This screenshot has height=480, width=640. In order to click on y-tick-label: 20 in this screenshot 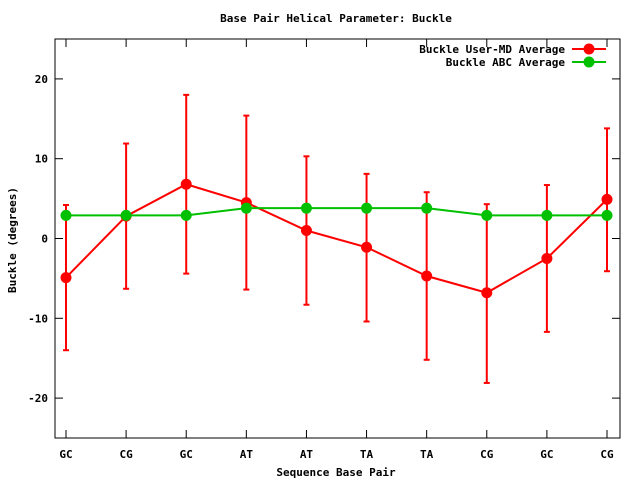, I will do `click(41, 79)`.